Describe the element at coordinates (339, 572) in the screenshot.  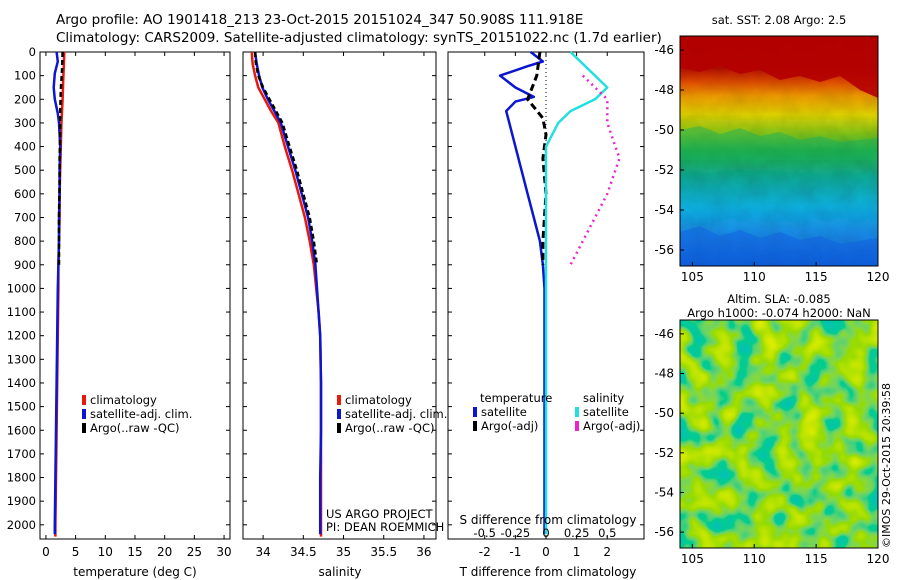
I see `salinity-xlabel: salinity` at that location.